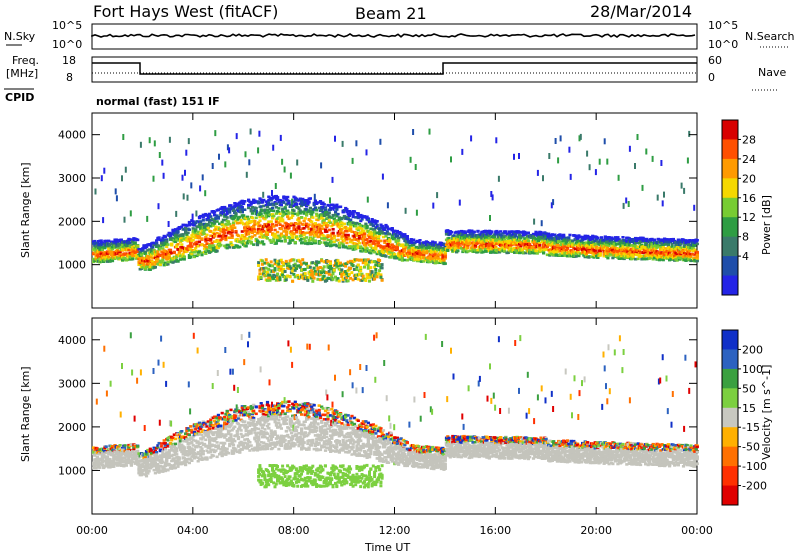 This screenshot has height=558, width=800. Describe the element at coordinates (391, 13) in the screenshot. I see `beam-label: Beam 21` at that location.